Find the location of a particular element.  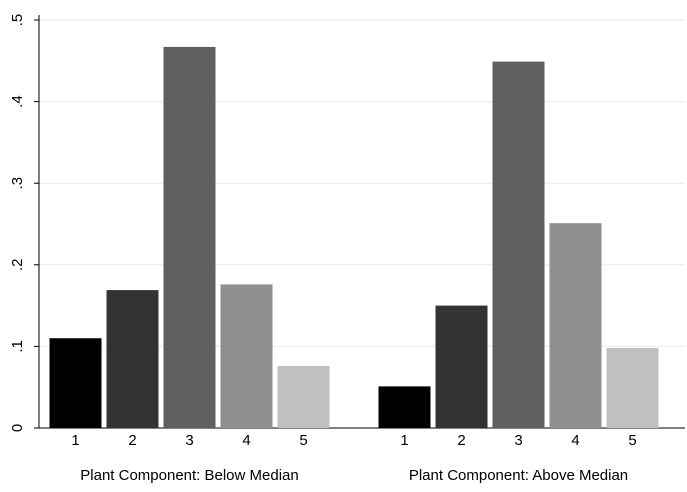

y-tick-label: .5 is located at coordinates (17, 20).